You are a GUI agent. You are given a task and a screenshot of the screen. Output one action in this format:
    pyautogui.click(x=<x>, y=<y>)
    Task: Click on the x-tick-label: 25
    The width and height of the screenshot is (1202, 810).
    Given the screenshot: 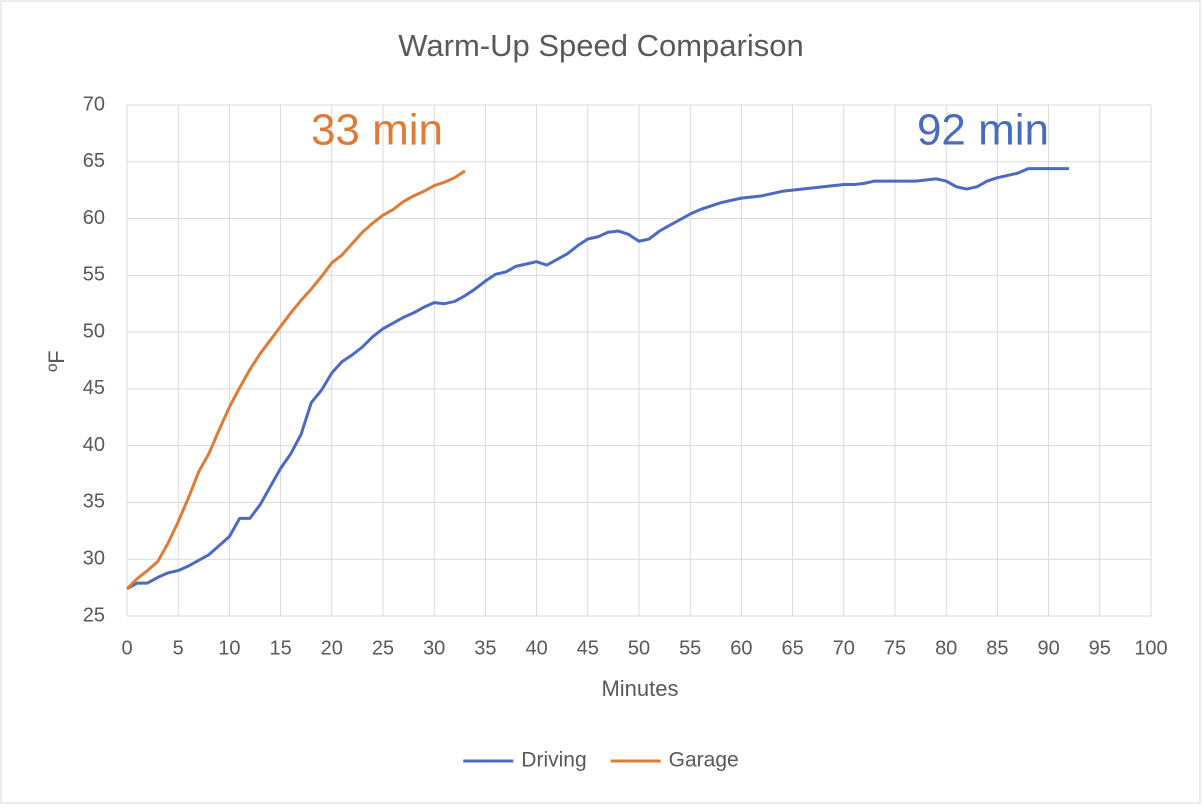 What is the action you would take?
    pyautogui.click(x=383, y=648)
    